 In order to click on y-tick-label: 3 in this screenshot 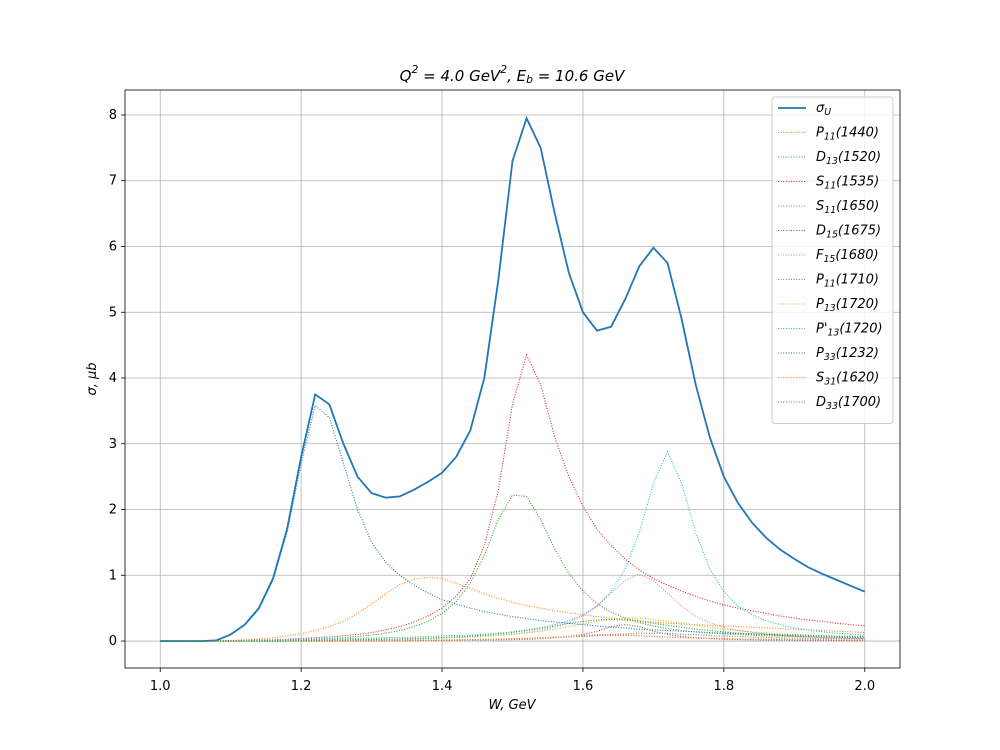, I will do `click(113, 443)`.